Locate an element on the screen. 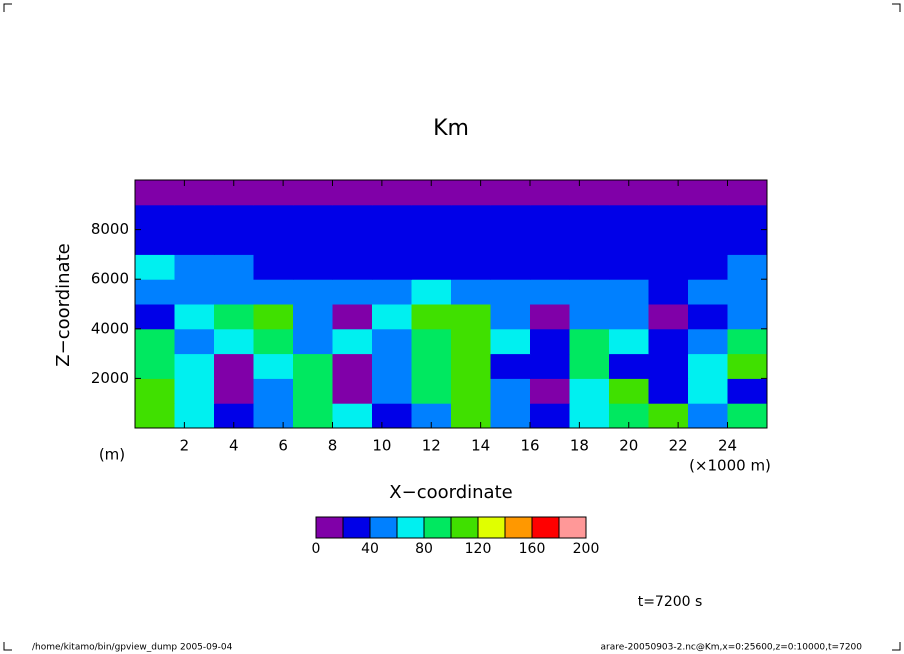 This screenshot has height=654, width=904. x-tick-label: 10 is located at coordinates (381, 446).